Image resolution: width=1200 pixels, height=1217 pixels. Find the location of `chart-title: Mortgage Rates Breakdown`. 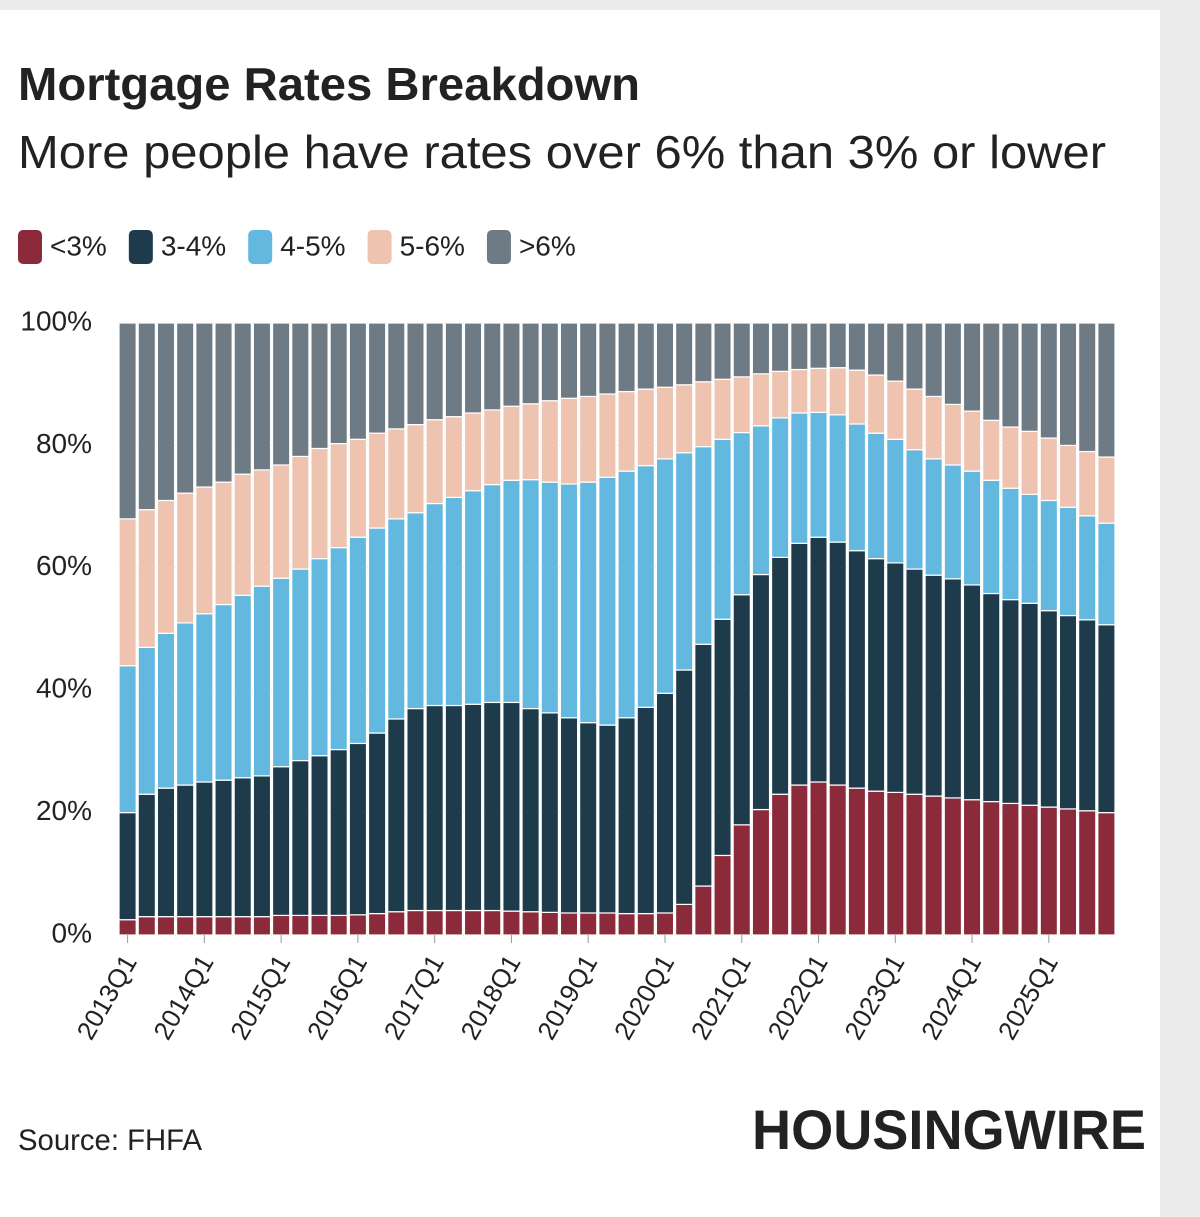

chart-title: Mortgage Rates Breakdown is located at coordinates (329, 84).